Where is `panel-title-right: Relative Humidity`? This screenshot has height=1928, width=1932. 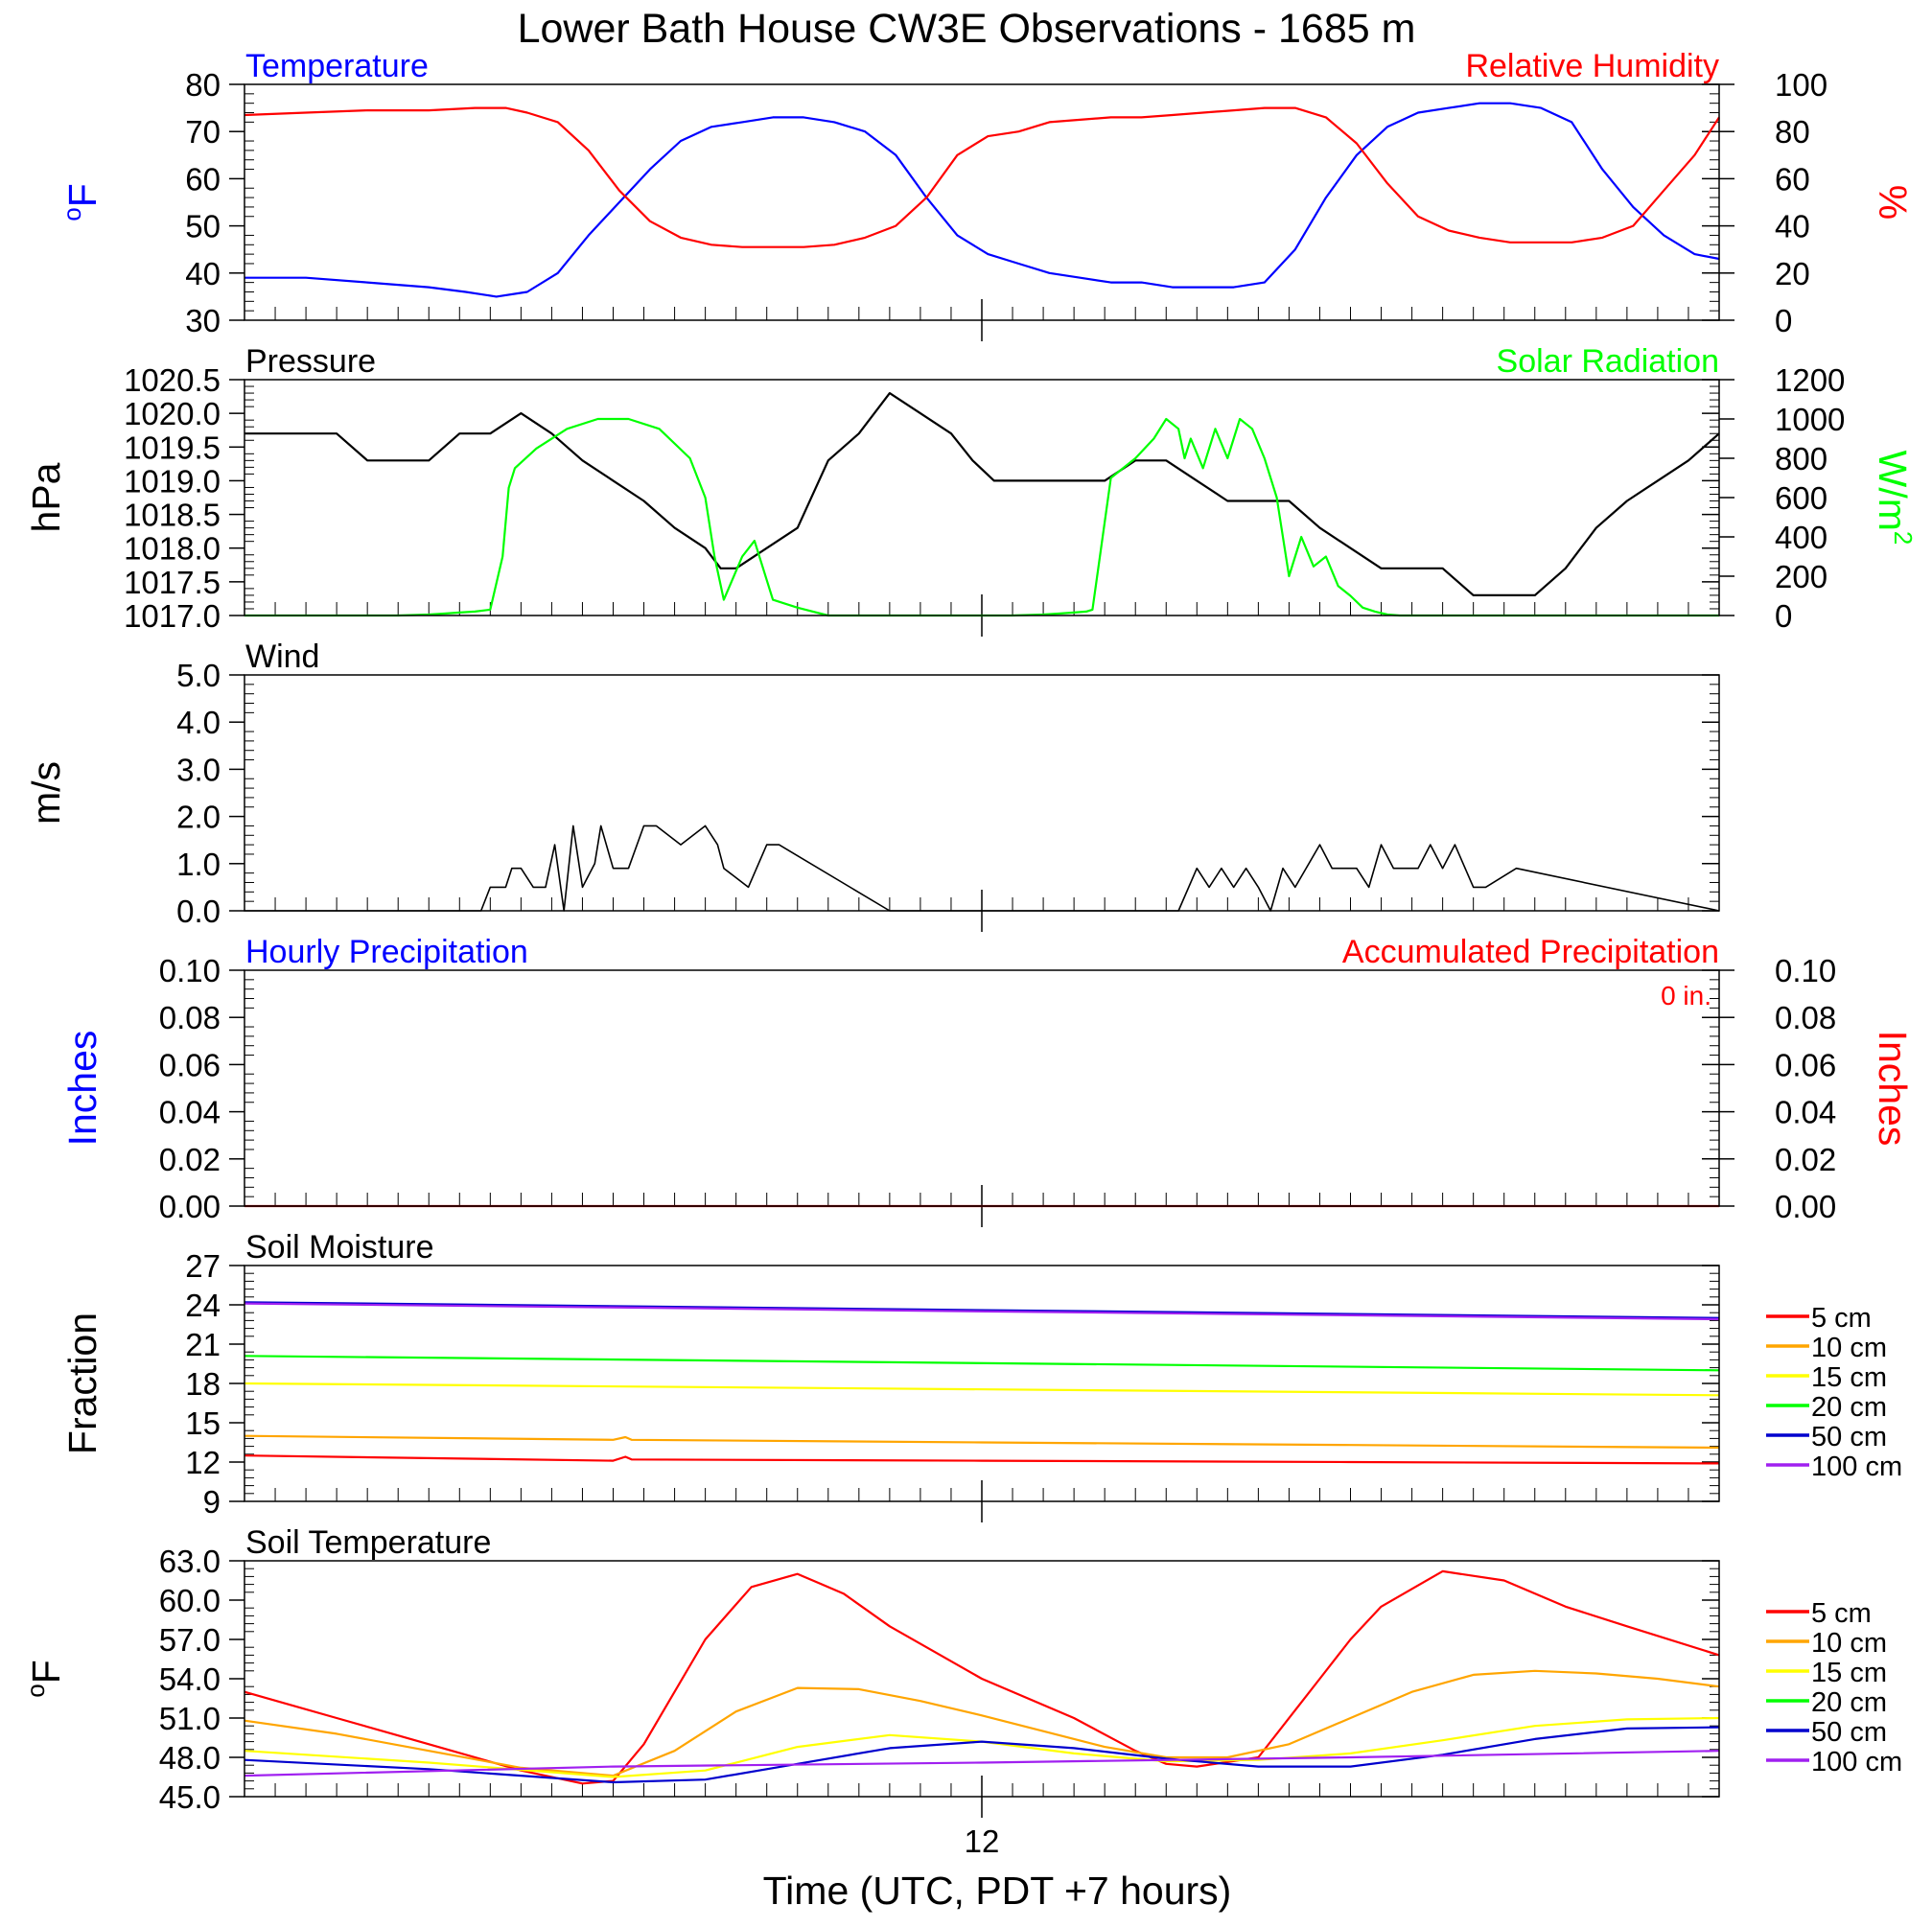
panel-title-right: Relative Humidity is located at coordinates (1592, 66).